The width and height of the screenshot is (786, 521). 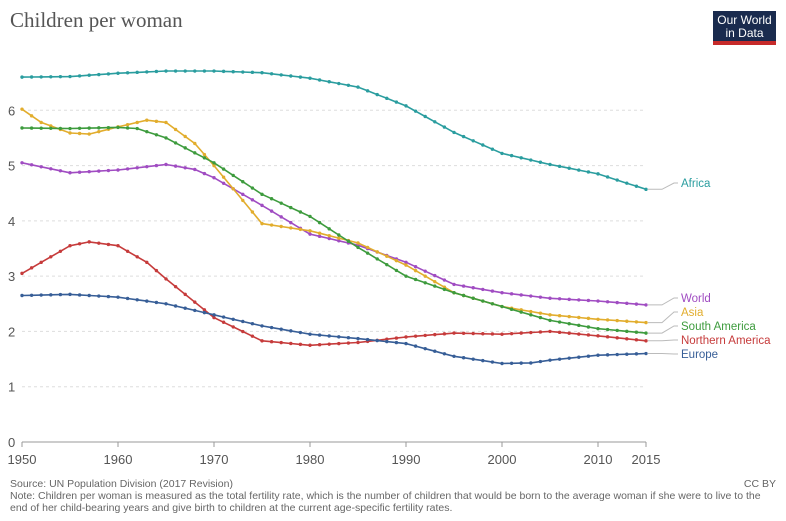 I want to click on owid-logo: Our World in Data, so click(x=744, y=28).